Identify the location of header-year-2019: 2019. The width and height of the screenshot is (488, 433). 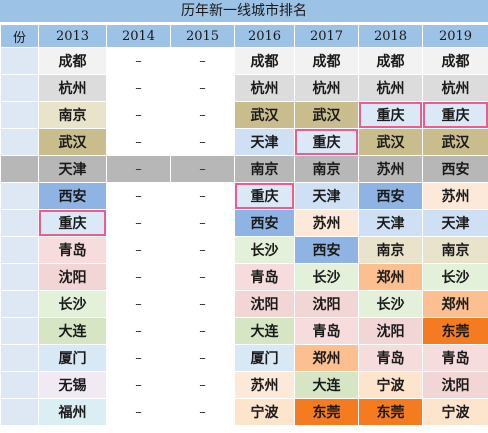
(455, 36).